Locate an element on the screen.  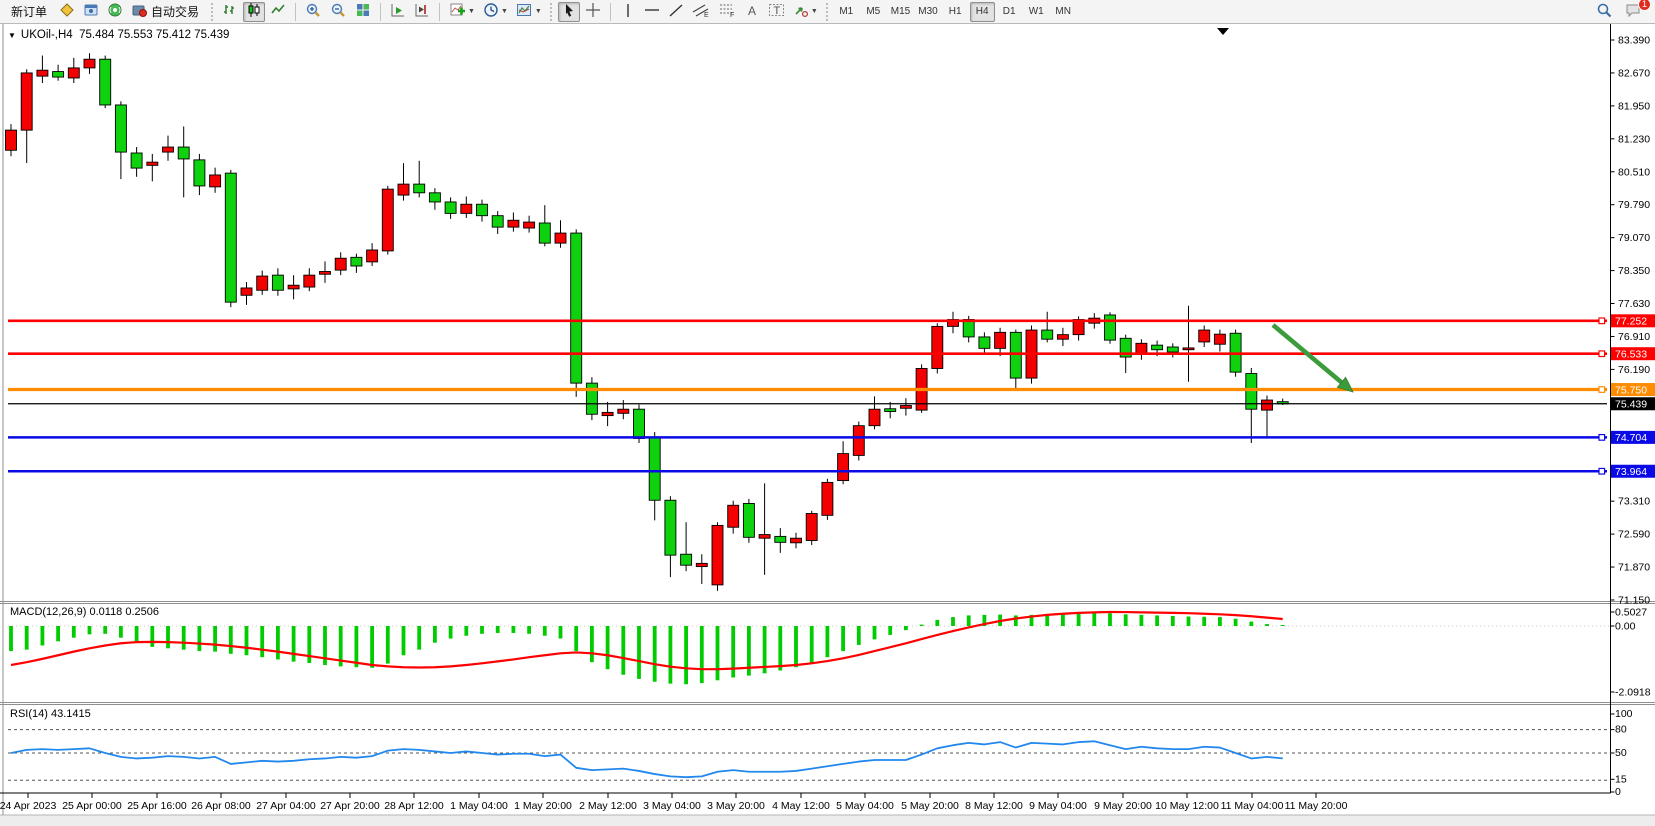
time-axis-label: 9 May 20:00 is located at coordinates (1123, 806).